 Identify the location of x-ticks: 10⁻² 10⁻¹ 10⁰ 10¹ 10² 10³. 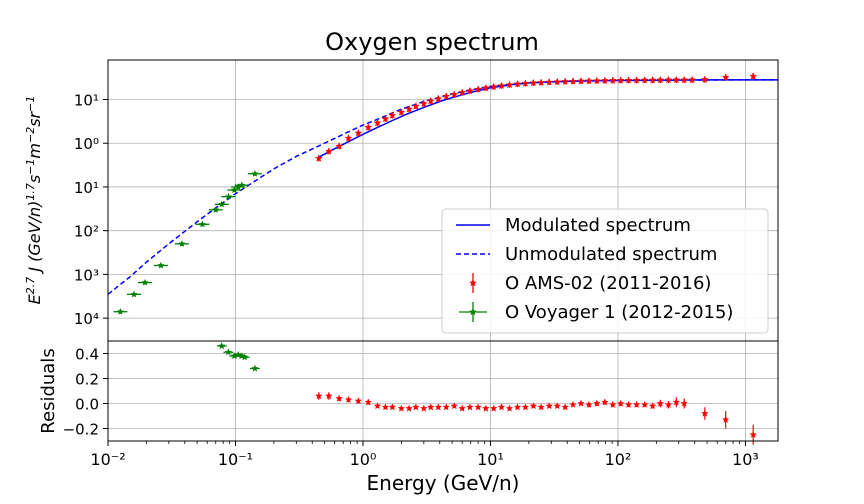
(424, 455).